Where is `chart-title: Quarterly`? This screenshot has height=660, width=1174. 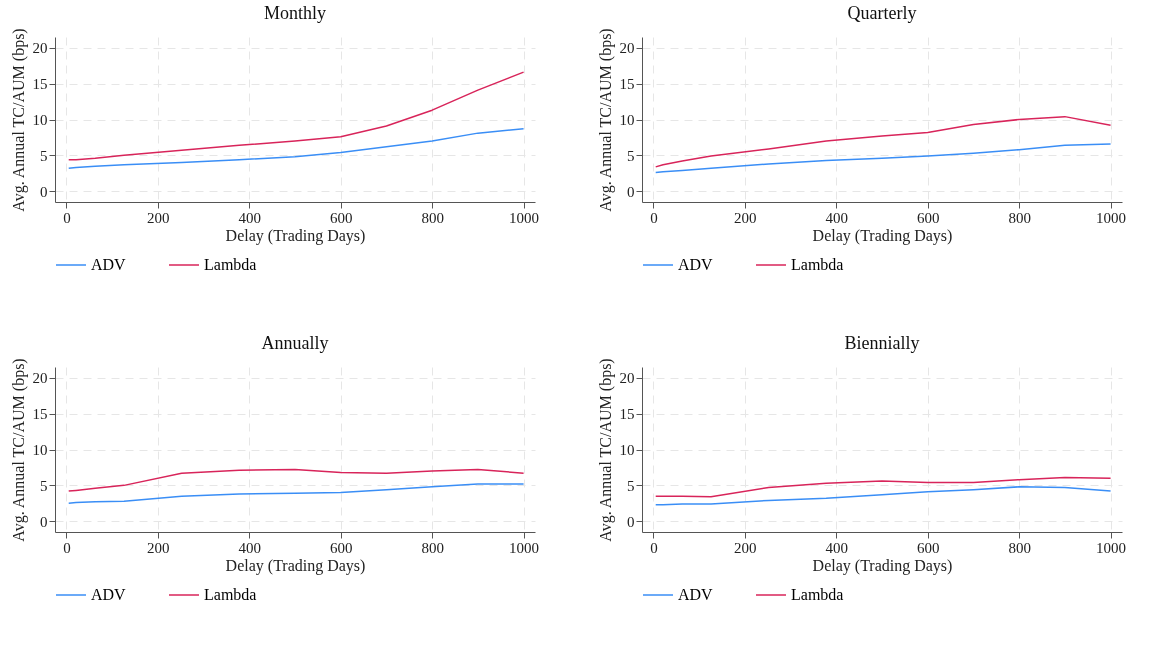 chart-title: Quarterly is located at coordinates (882, 13).